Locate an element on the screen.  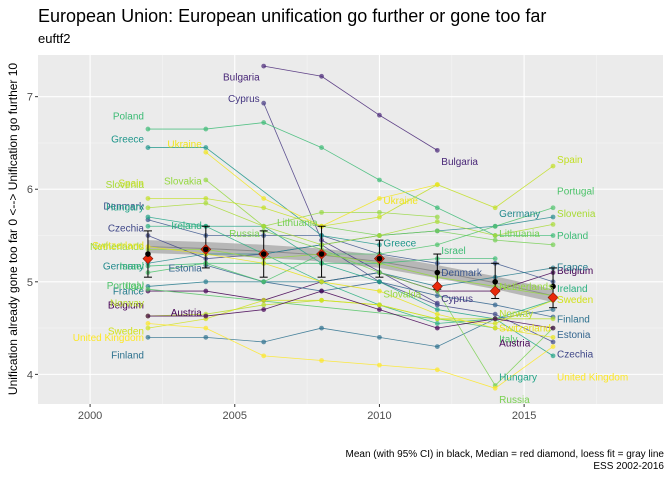
loess-line is located at coordinates (350, 271).